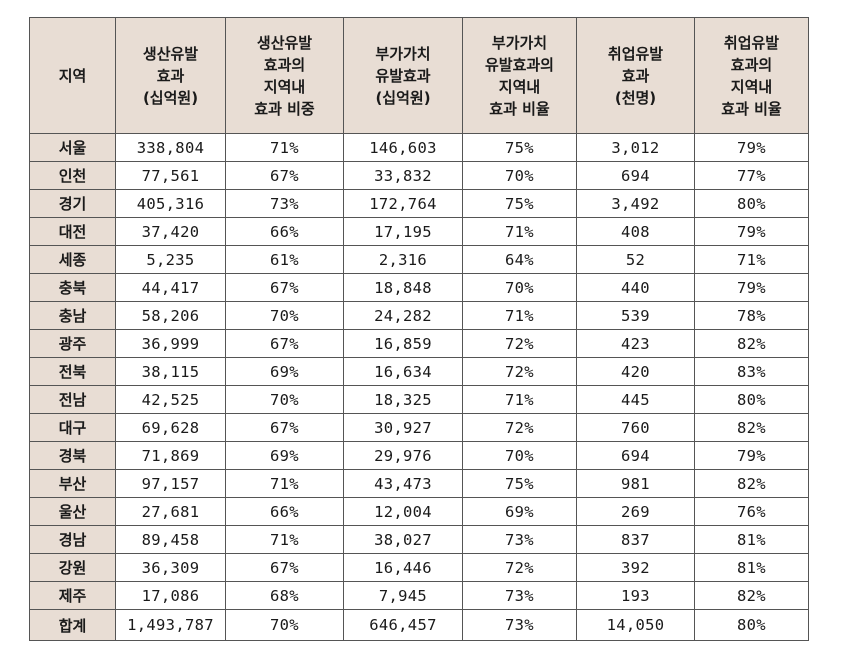  Describe the element at coordinates (170, 147) in the screenshot. I see `cell-production-effect: 338,804` at that location.